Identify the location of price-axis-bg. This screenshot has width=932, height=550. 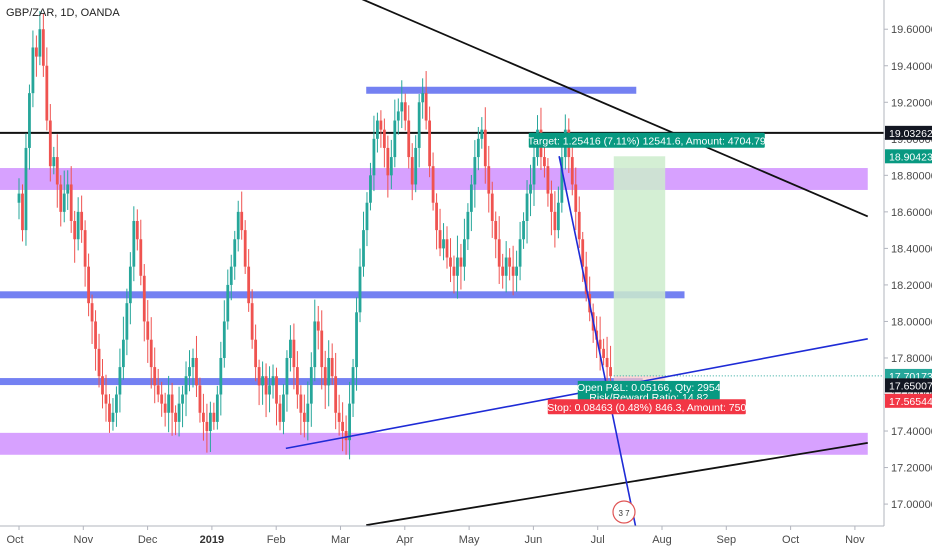
(908, 263).